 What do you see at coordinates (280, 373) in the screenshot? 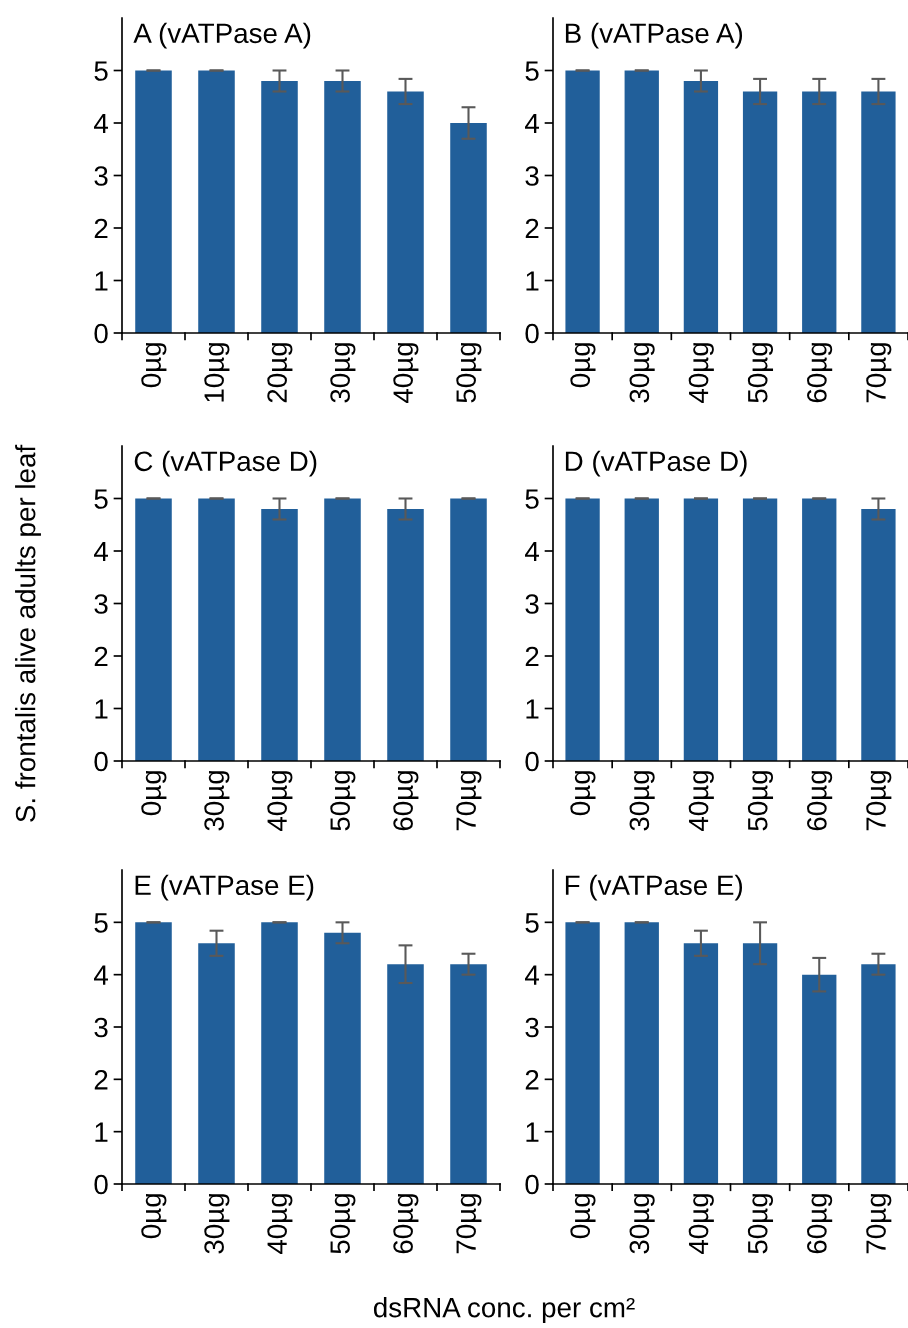
I see `x-tick-label: 20µg` at bounding box center [280, 373].